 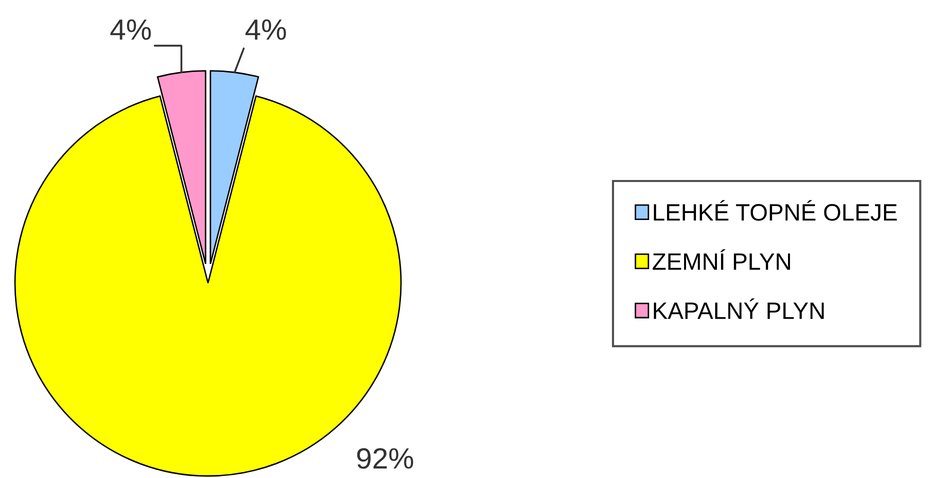 I want to click on legend-label: KAPALNÝ PLYN, so click(x=739, y=308).